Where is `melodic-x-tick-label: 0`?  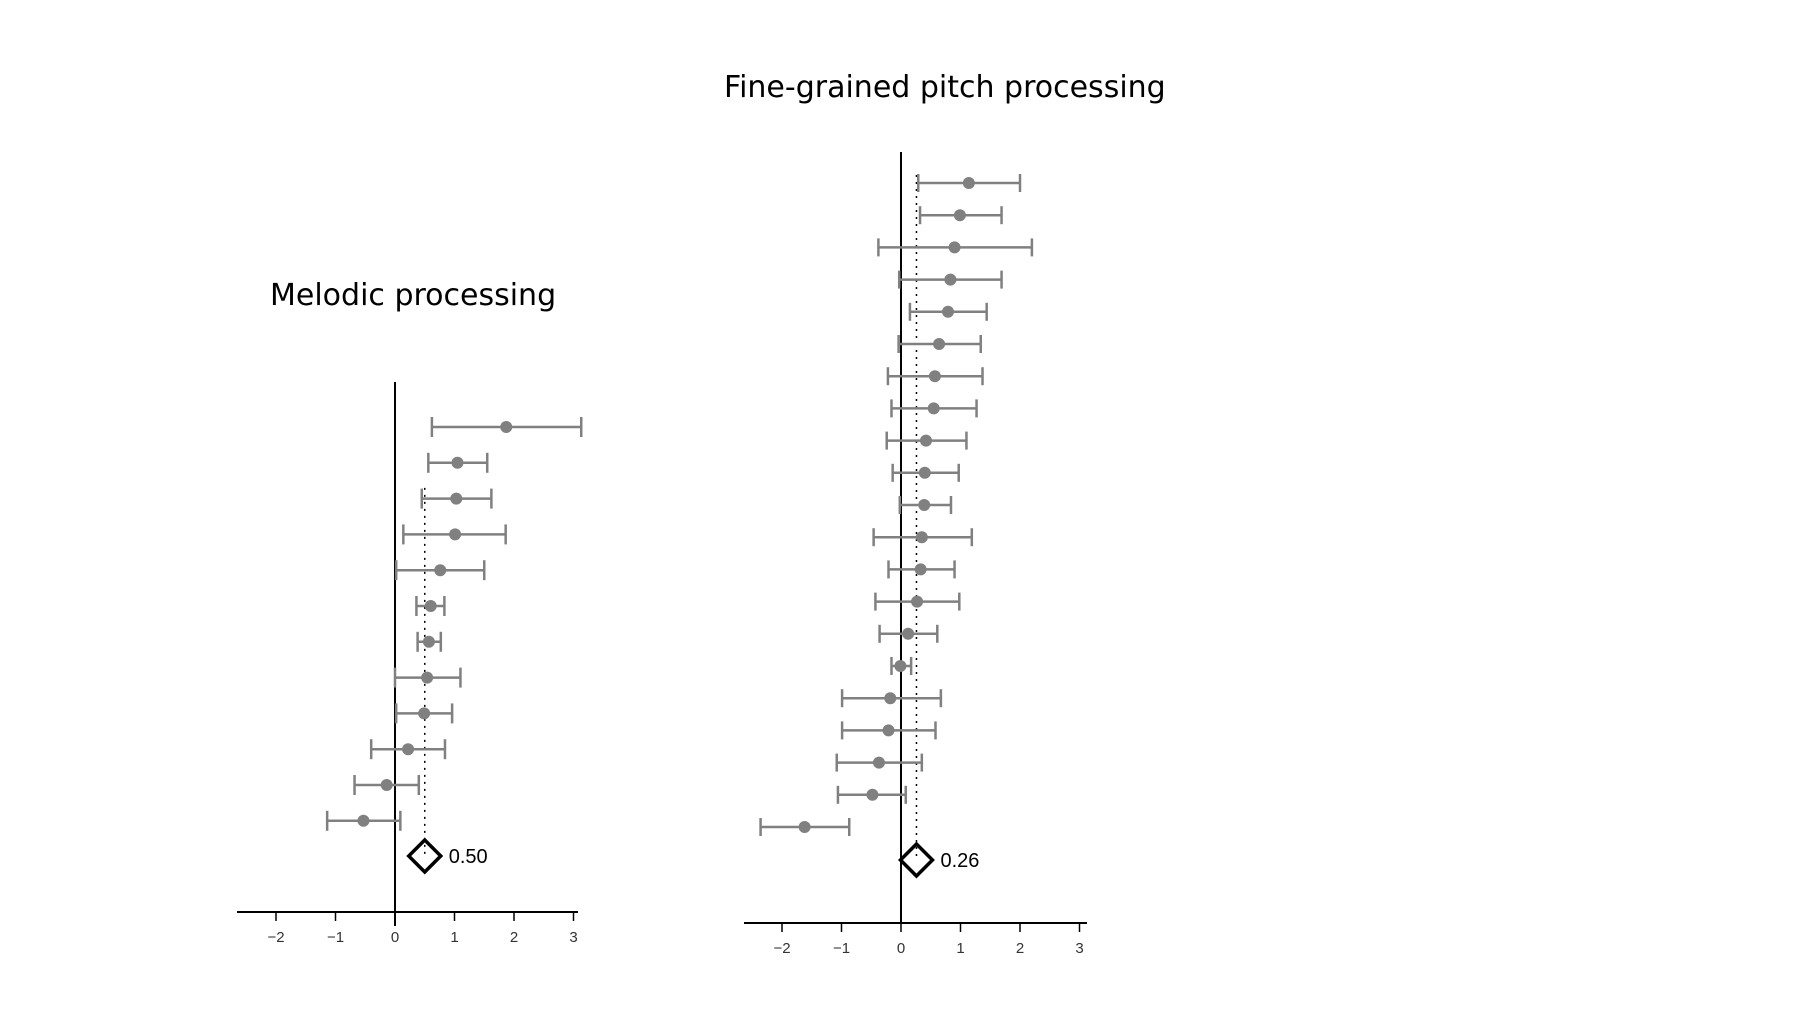 melodic-x-tick-label: 0 is located at coordinates (395, 937).